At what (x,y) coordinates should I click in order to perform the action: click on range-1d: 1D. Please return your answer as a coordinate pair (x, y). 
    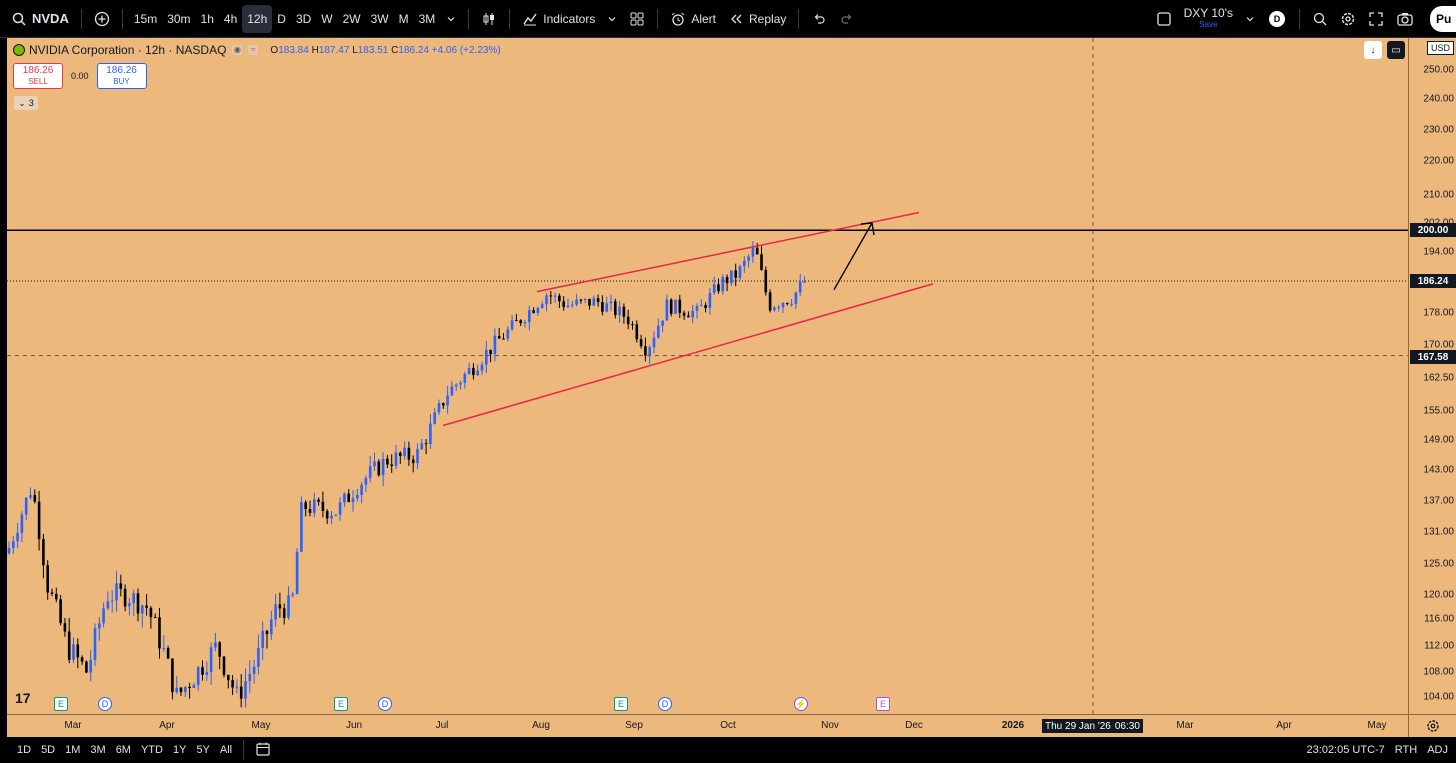
    Looking at the image, I should click on (24, 750).